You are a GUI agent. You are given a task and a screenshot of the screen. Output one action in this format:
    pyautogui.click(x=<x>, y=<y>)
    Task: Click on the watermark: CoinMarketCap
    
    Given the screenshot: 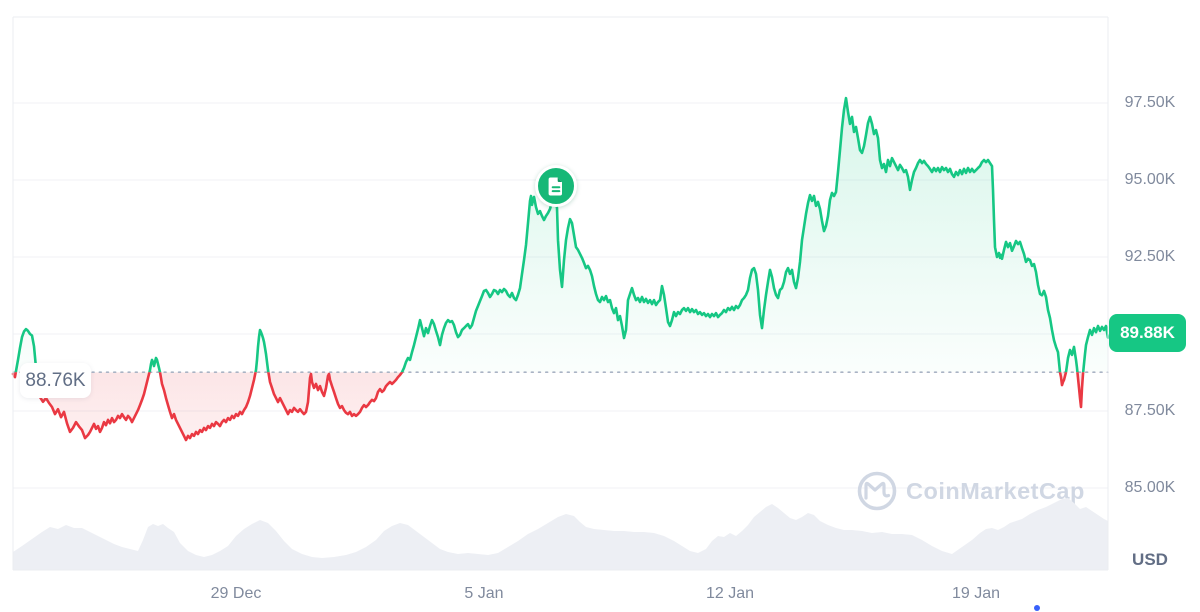 What is the action you would take?
    pyautogui.click(x=971, y=491)
    